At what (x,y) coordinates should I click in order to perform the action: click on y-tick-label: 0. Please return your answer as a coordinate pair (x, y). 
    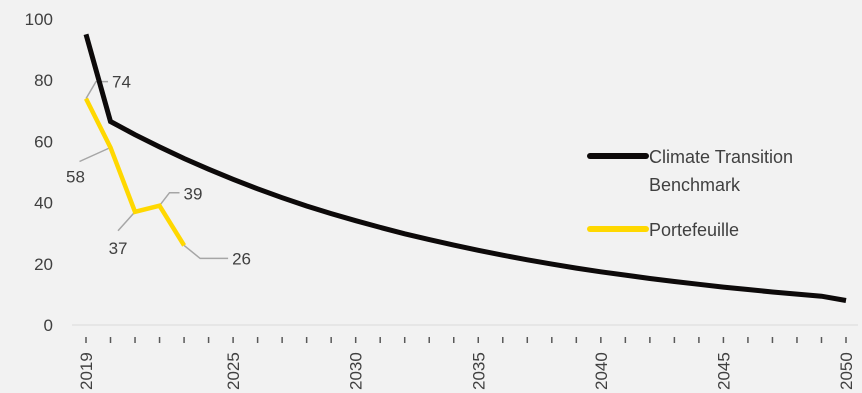
    Looking at the image, I should click on (48, 325).